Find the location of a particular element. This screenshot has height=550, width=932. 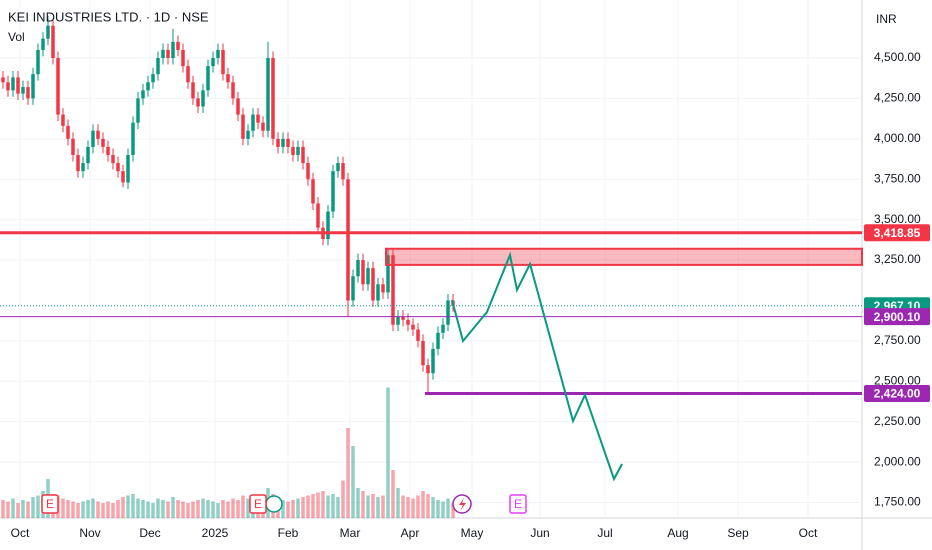

event-label: E is located at coordinates (50, 504).